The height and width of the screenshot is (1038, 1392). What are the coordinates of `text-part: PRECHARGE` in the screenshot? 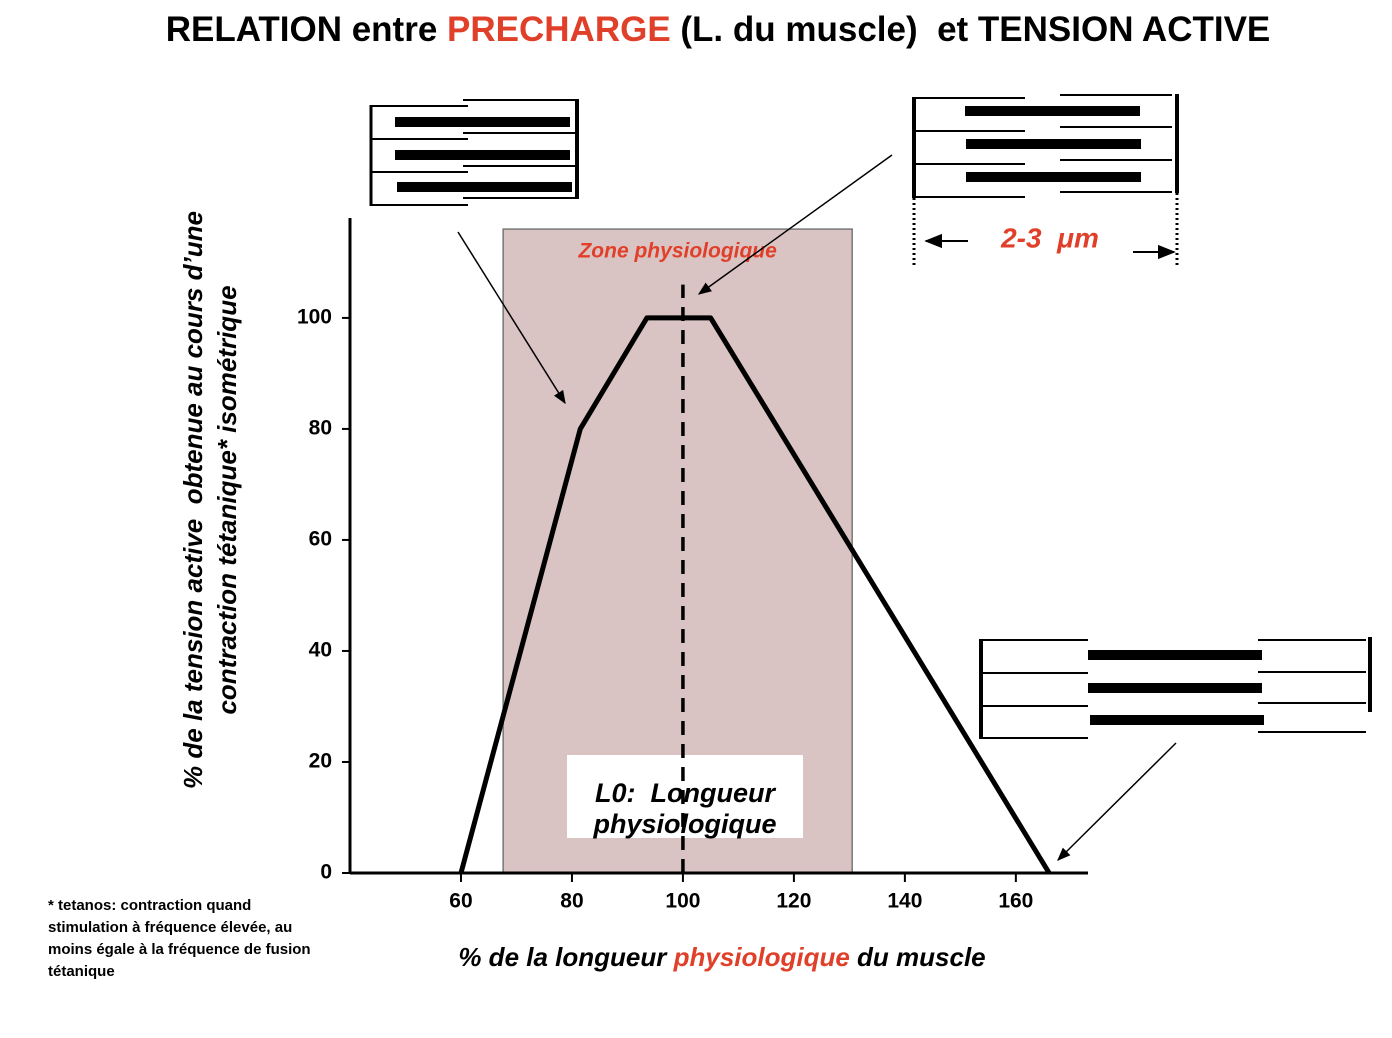 It's located at (559, 29).